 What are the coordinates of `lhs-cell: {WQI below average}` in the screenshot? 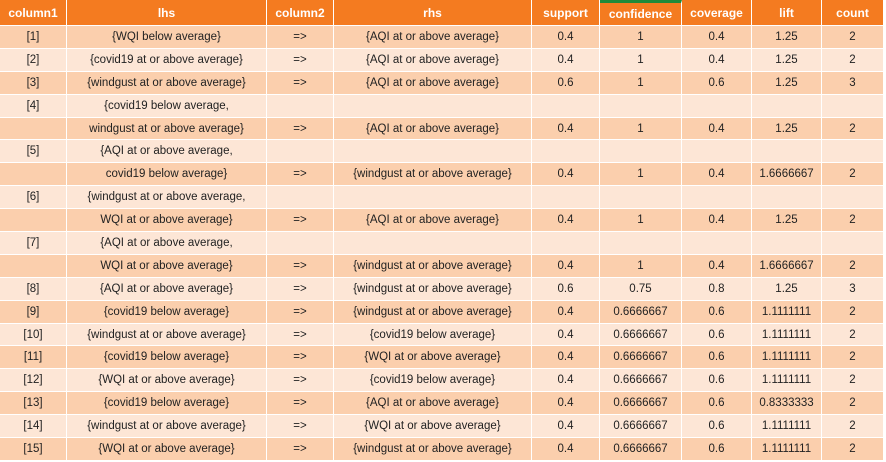 It's located at (167, 37).